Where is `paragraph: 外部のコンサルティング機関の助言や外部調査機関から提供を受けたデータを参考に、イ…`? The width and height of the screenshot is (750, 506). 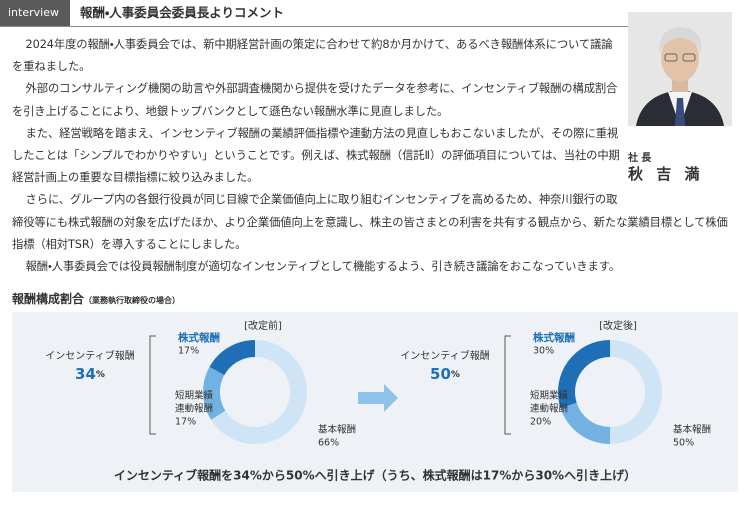 paragraph: 外部のコンサルティング機関の助言や外部調査機関から提供を受けたデータを参考に、イ… is located at coordinates (315, 100).